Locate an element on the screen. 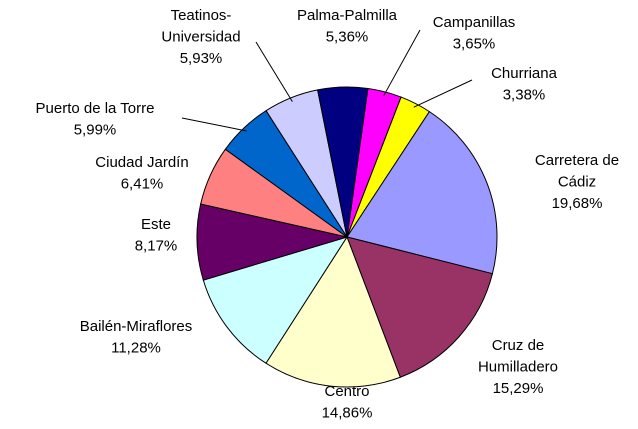  label-line: Teatinos- is located at coordinates (201, 15).